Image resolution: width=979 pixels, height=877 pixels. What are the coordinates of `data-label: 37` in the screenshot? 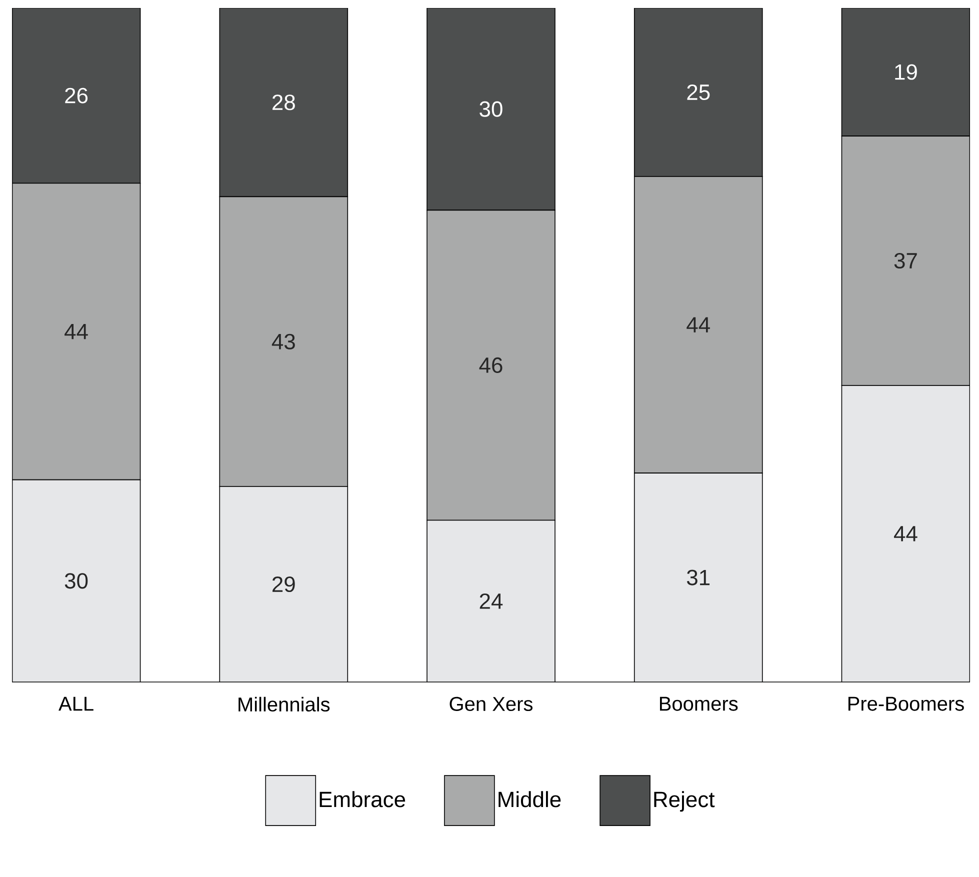 It's located at (905, 260).